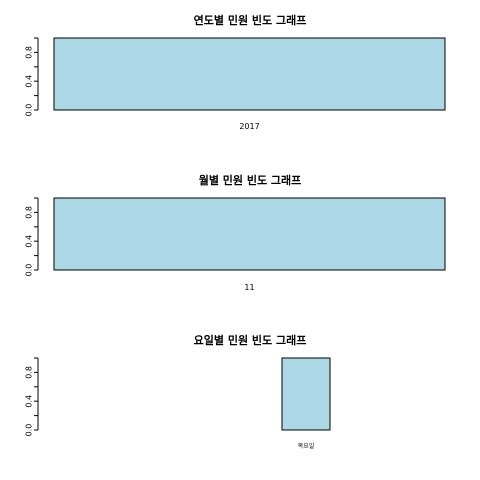  I want to click on x-category-label: 11, so click(249, 287).